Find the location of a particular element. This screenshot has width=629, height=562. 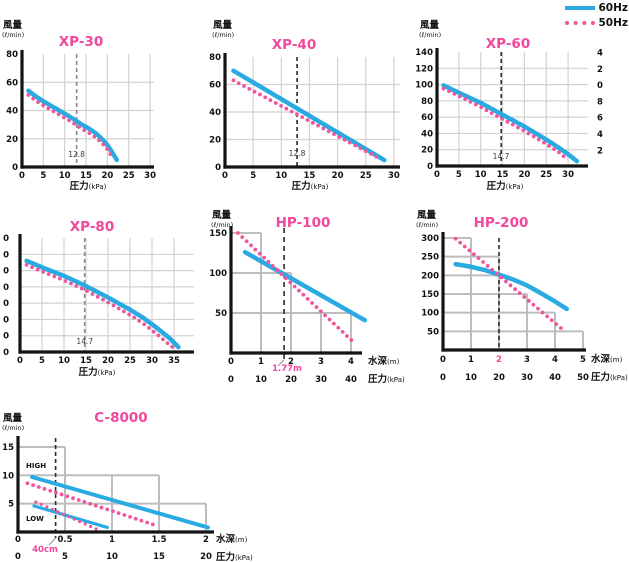

x-tick-label: 20 is located at coordinates (338, 176).